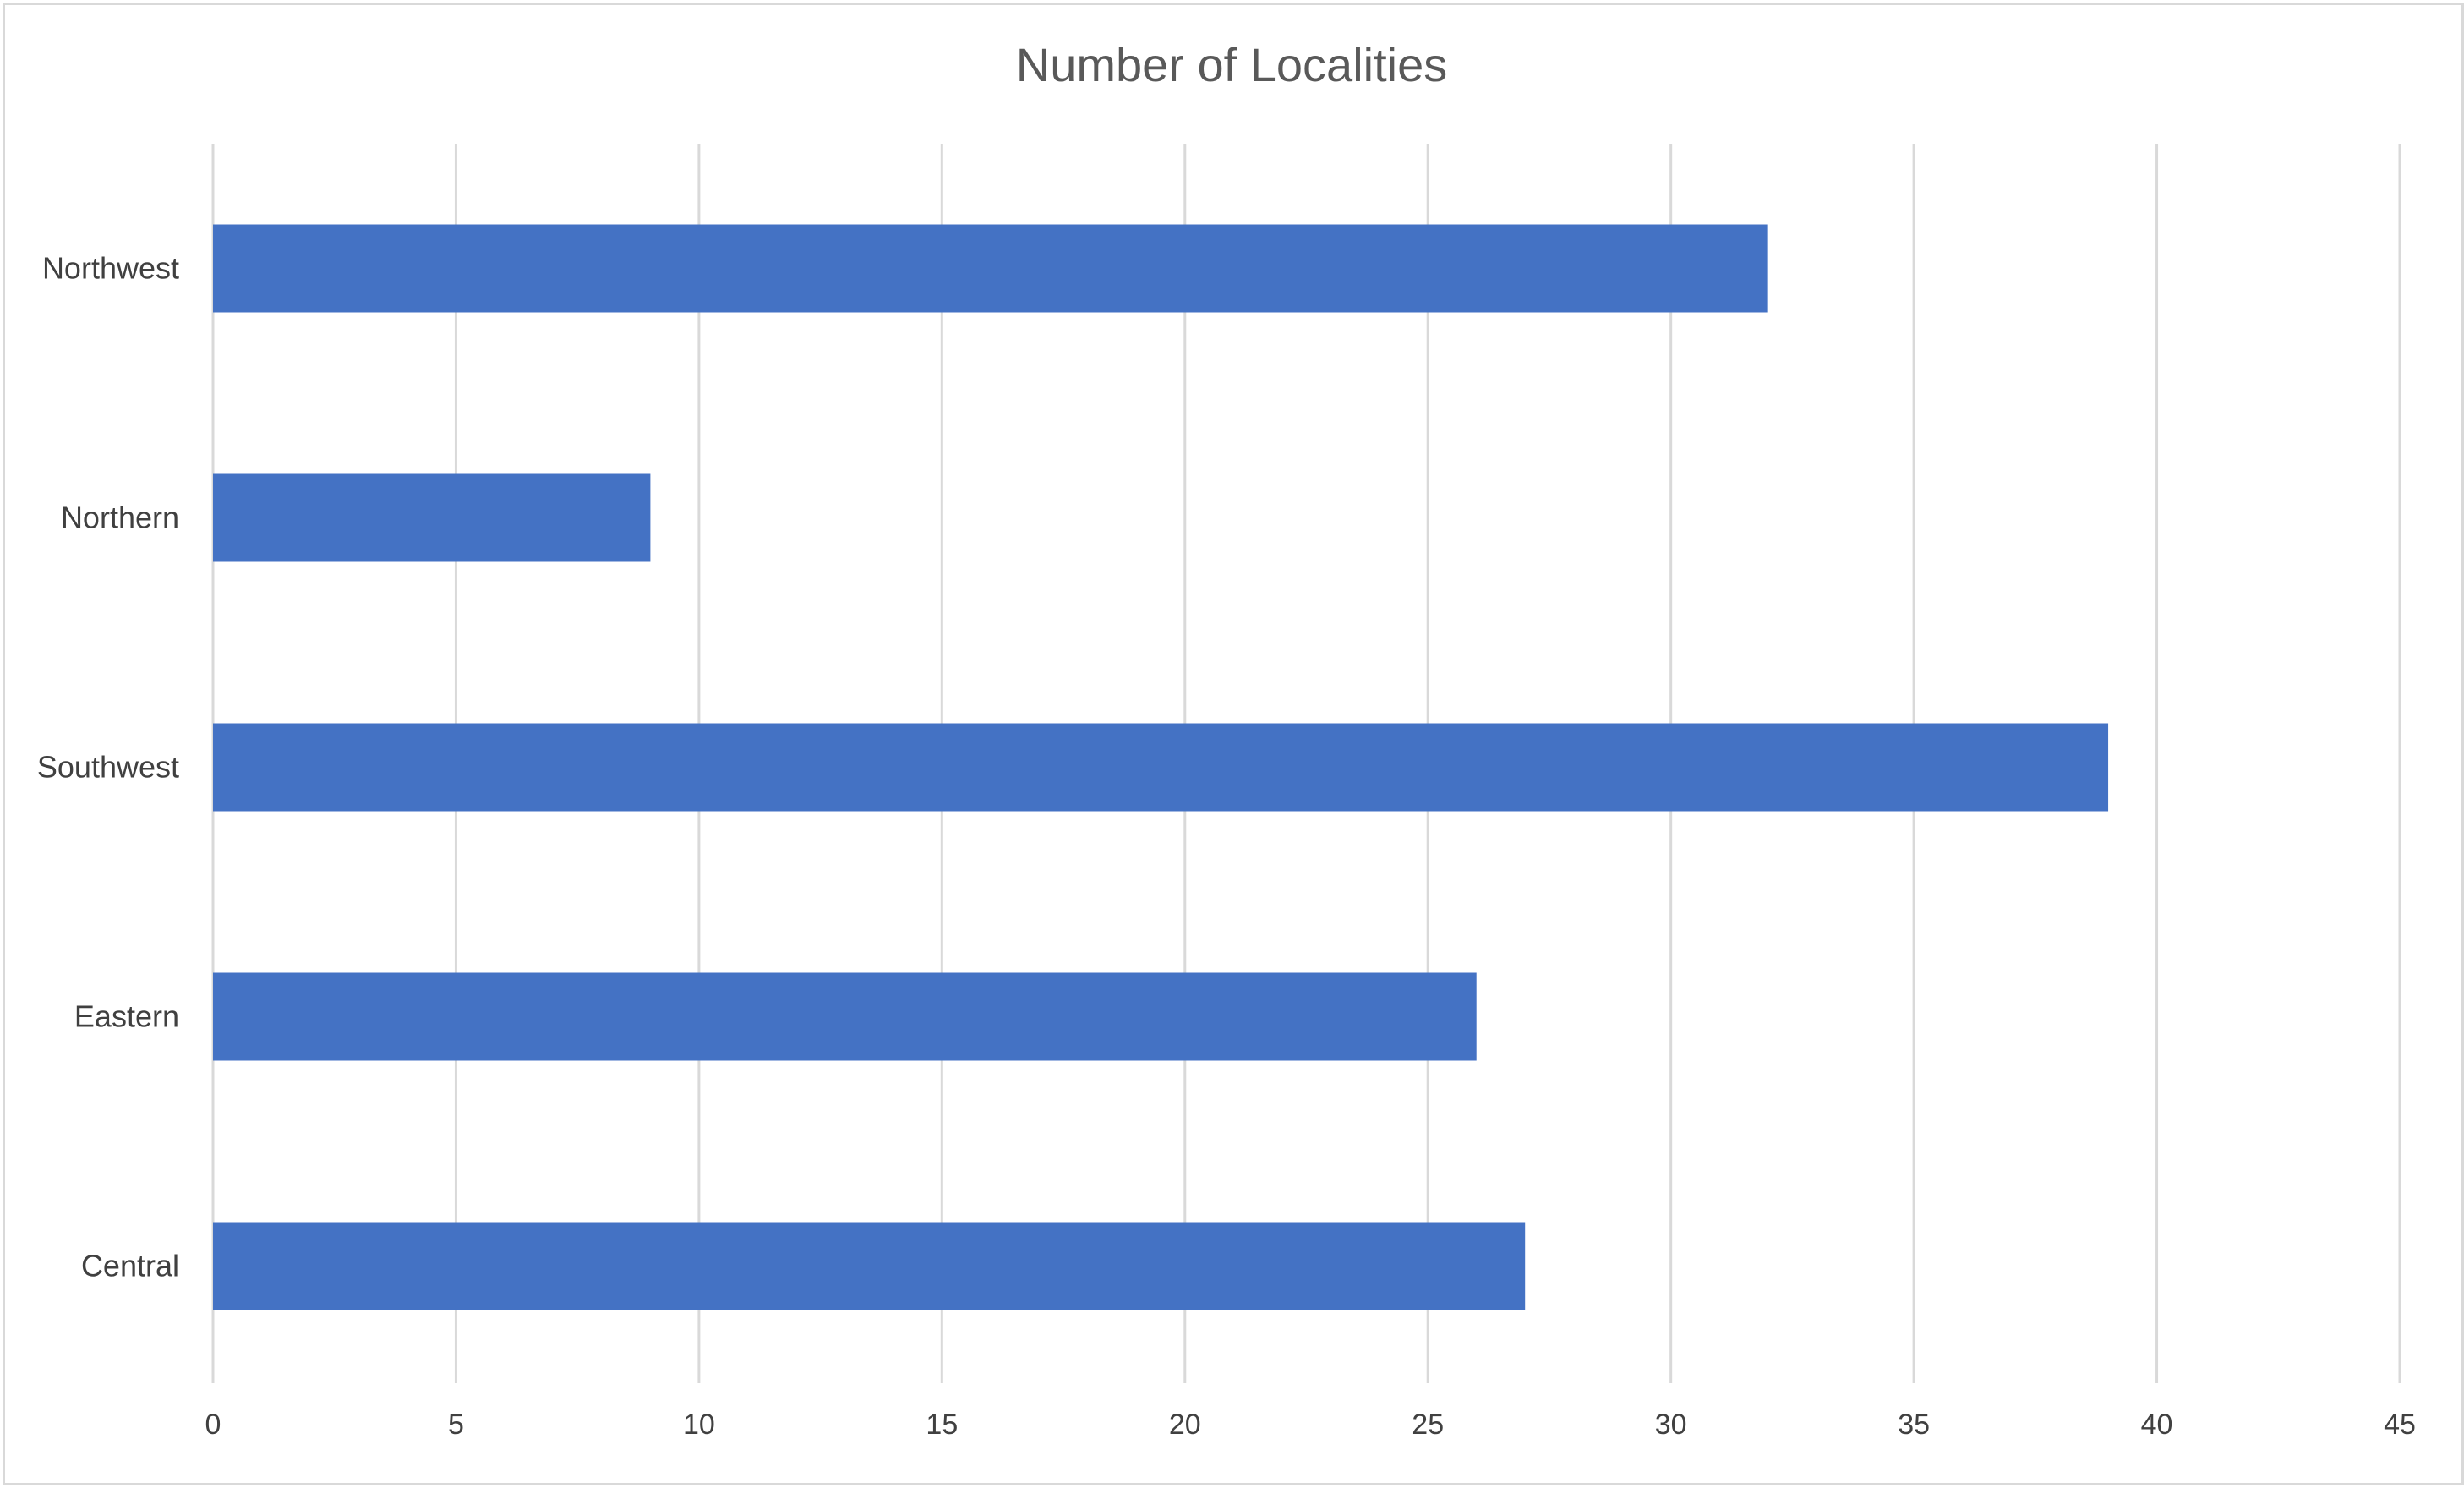 Image resolution: width=2464 pixels, height=1488 pixels. Describe the element at coordinates (990, 269) in the screenshot. I see `bar-northwest` at that location.